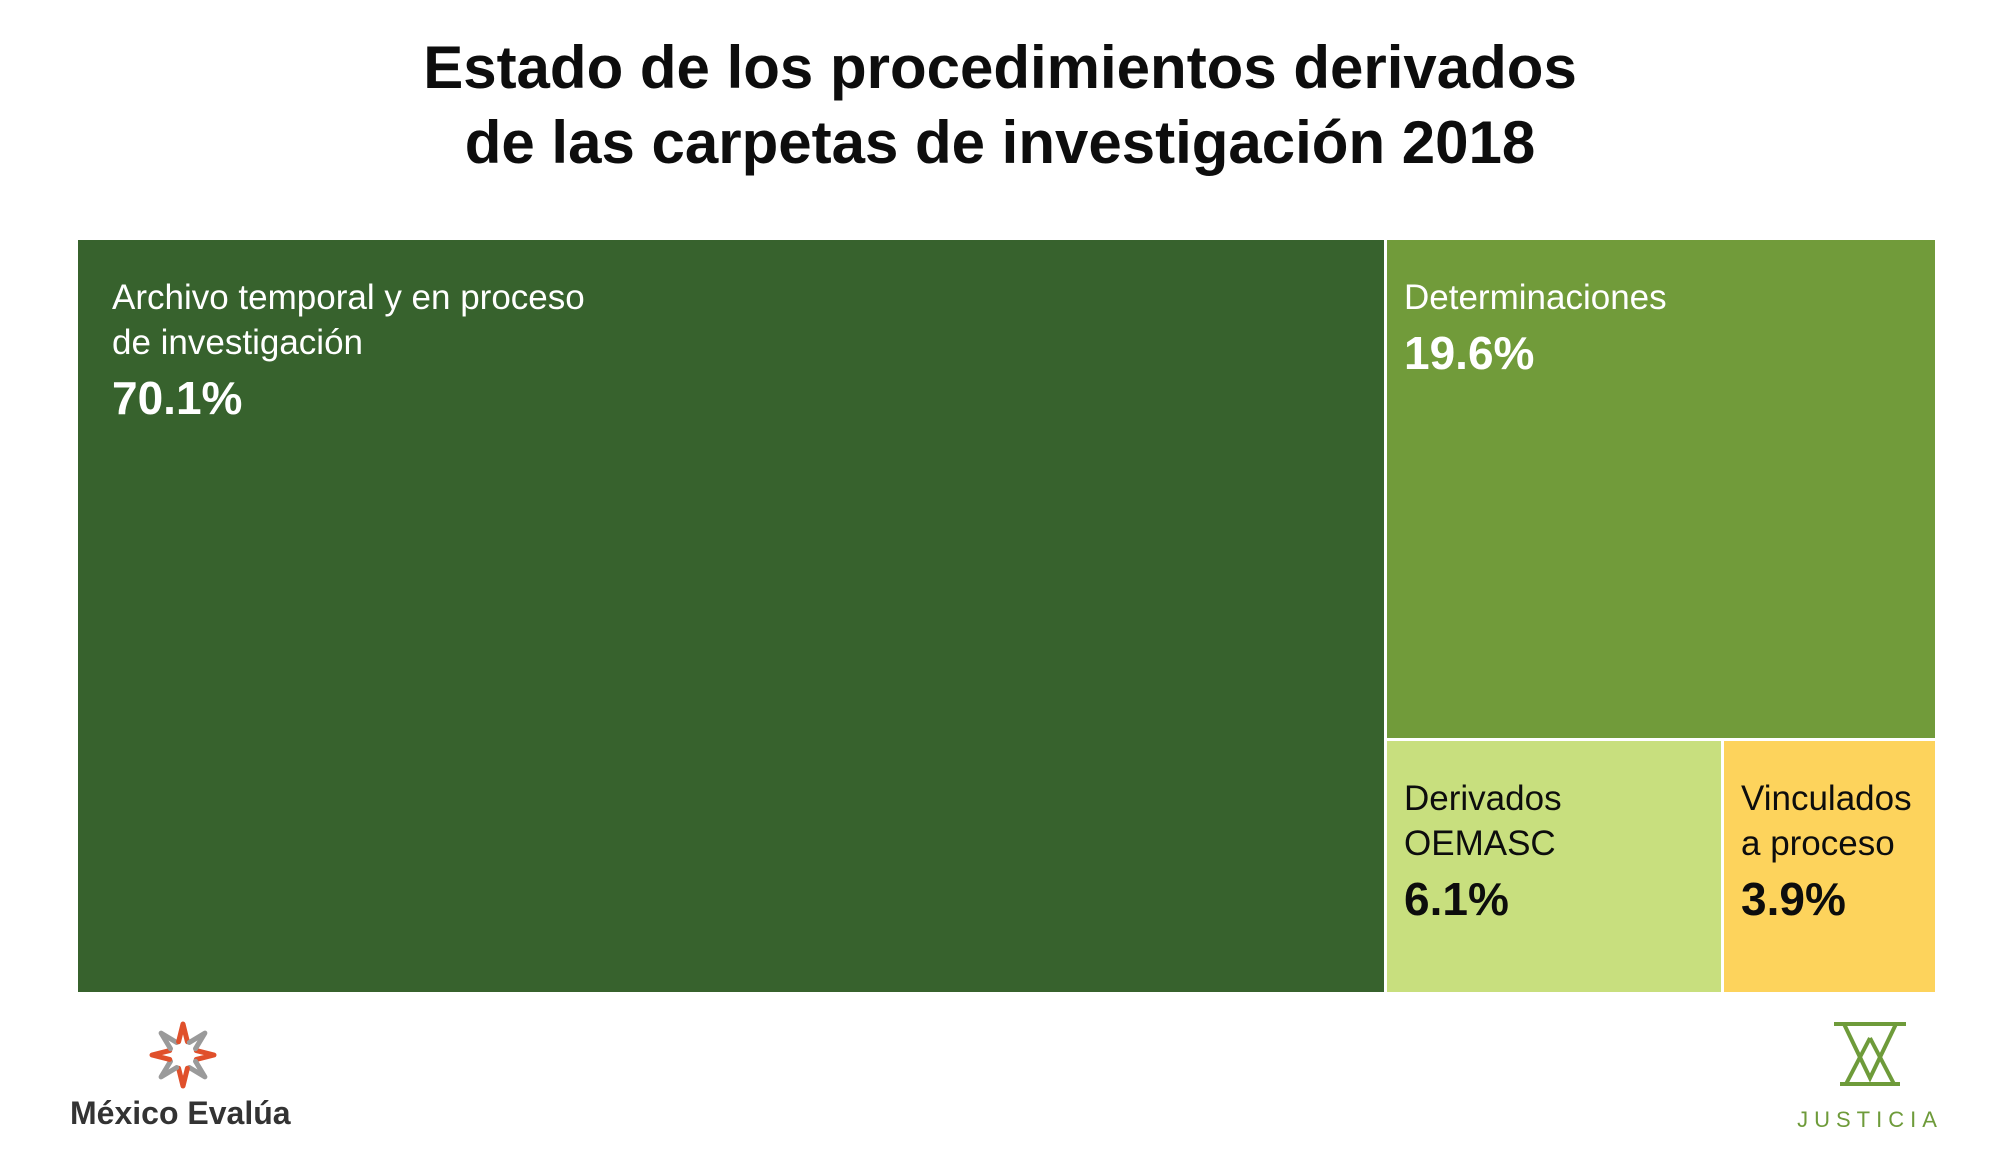 This screenshot has height=1149, width=2000. Describe the element at coordinates (180, 1113) in the screenshot. I see `mexico-evalua-wordmark: México Evalúa` at that location.